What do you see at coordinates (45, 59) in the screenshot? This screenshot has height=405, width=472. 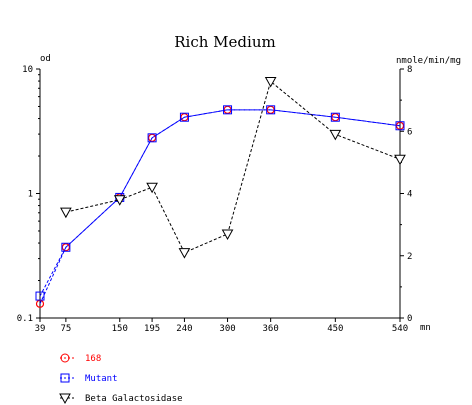 I see `left-y-unit: od` at bounding box center [45, 59].